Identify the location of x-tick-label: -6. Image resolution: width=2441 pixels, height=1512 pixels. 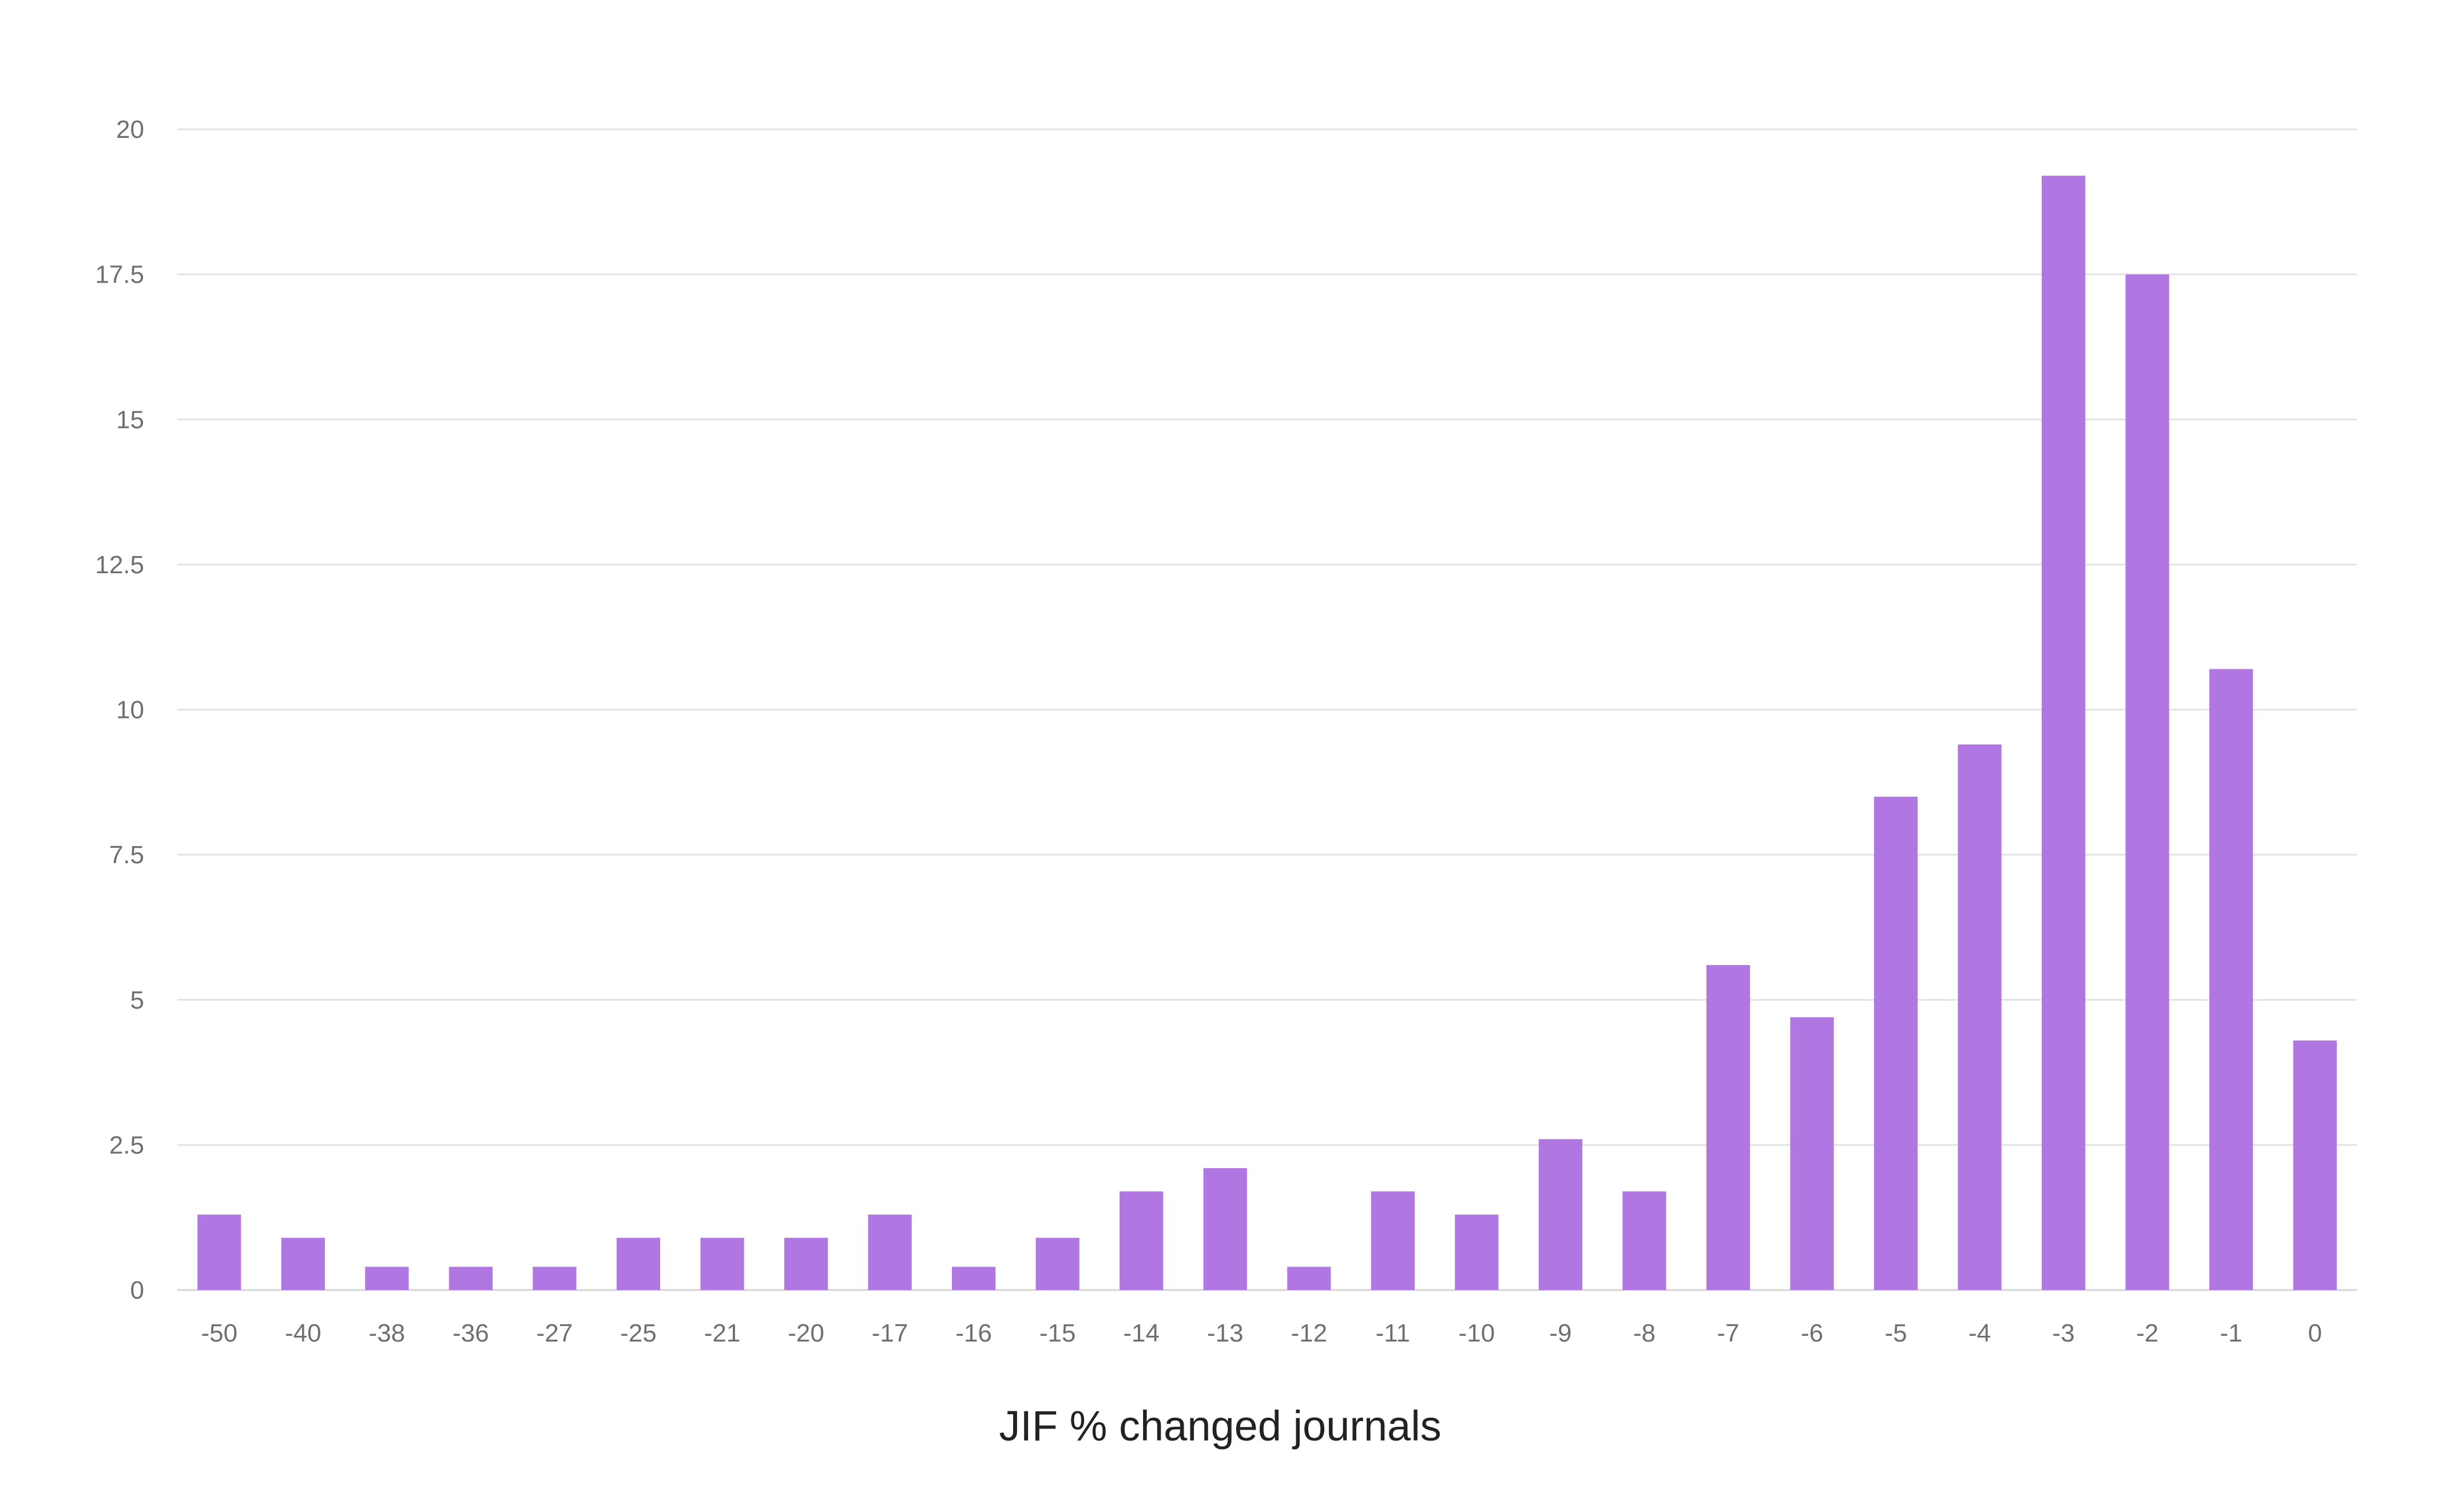
(1812, 1333).